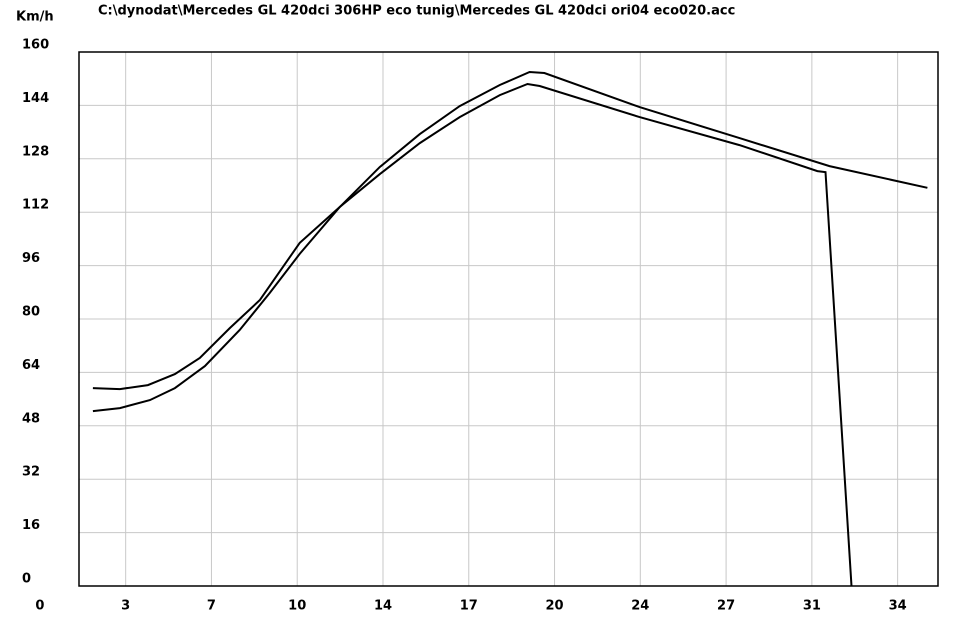  Describe the element at coordinates (35, 205) in the screenshot. I see `y-tick-label: 112` at that location.